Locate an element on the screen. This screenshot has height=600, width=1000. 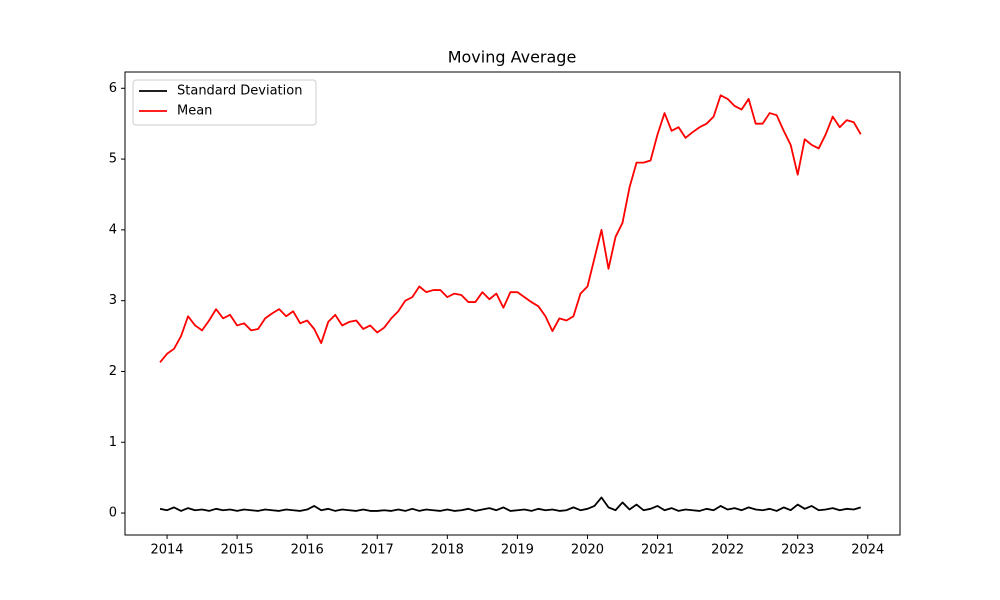
legend: Standard Deviation Mean is located at coordinates (224, 102).